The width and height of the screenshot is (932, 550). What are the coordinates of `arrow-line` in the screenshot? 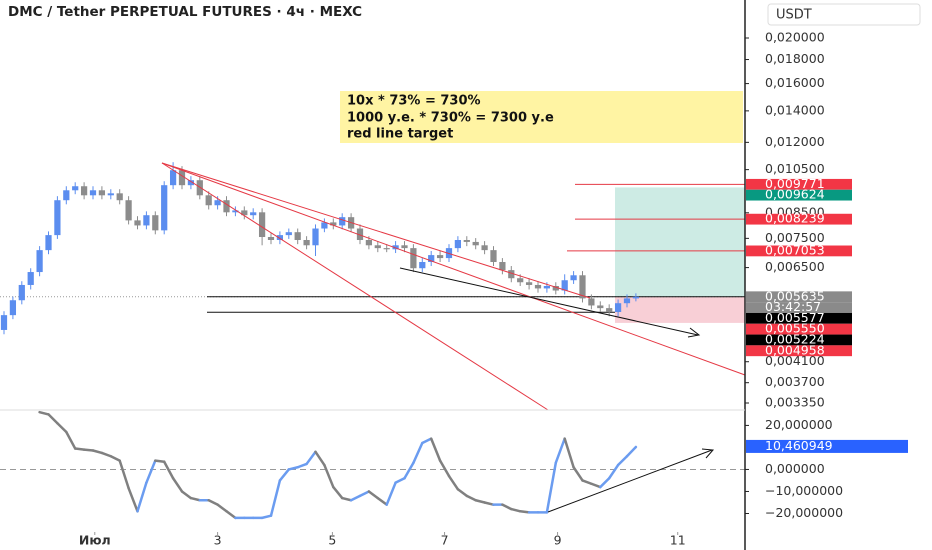 It's located at (549, 301).